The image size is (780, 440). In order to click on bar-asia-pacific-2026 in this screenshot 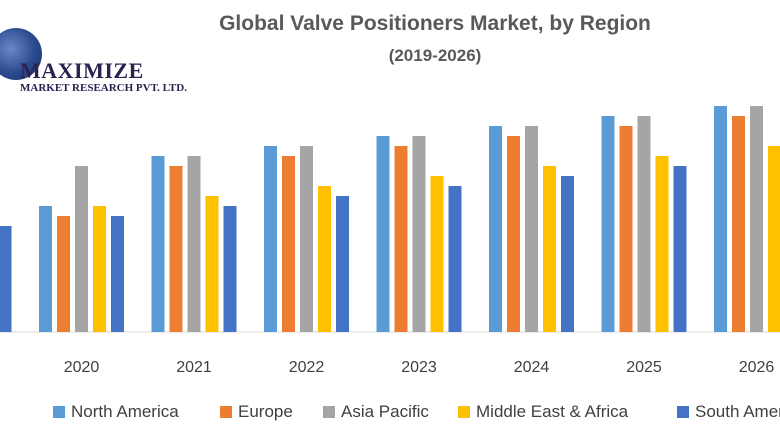, I will do `click(756, 219)`.